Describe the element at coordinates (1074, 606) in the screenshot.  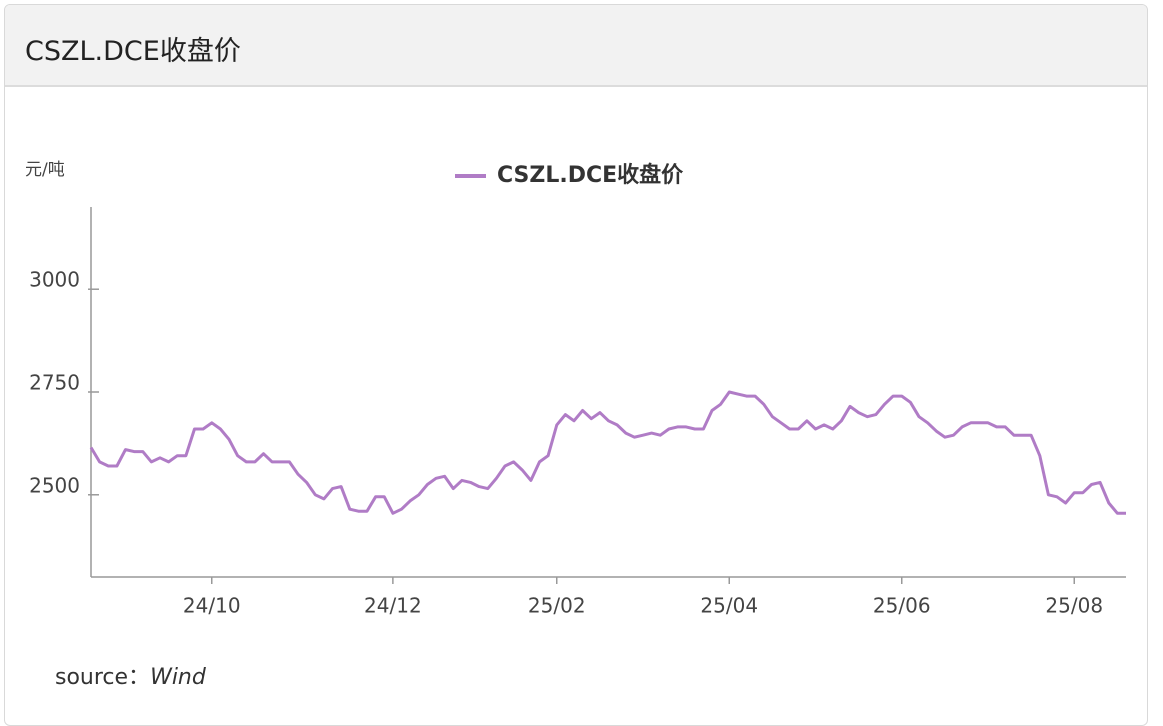
I see `x-tick-label: 25/08` at that location.